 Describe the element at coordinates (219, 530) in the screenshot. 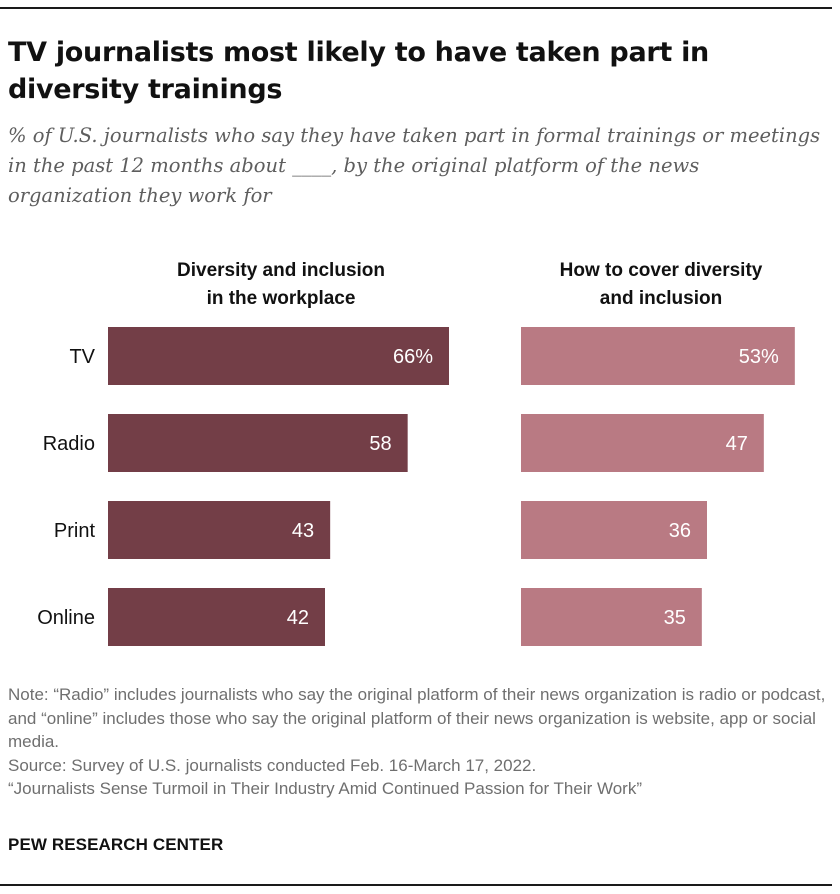

I see `bar-series-1-print` at that location.